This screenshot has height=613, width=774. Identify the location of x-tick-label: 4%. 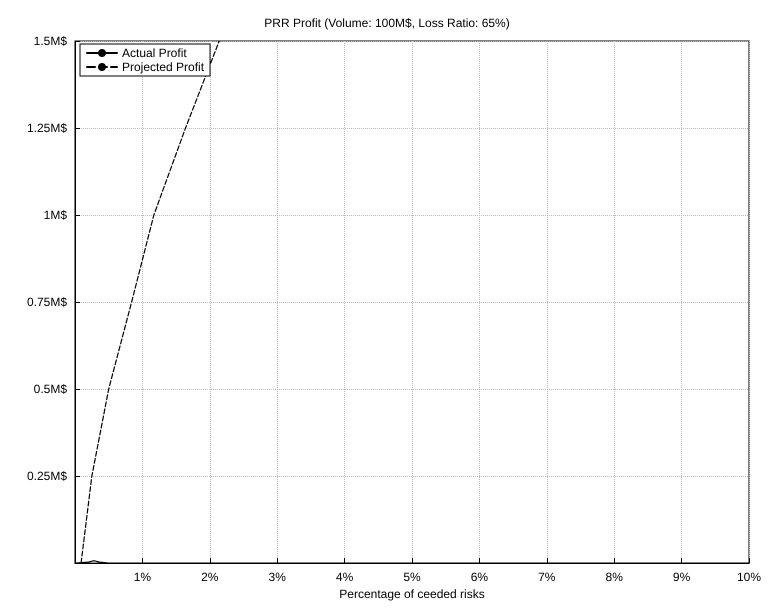
(345, 577).